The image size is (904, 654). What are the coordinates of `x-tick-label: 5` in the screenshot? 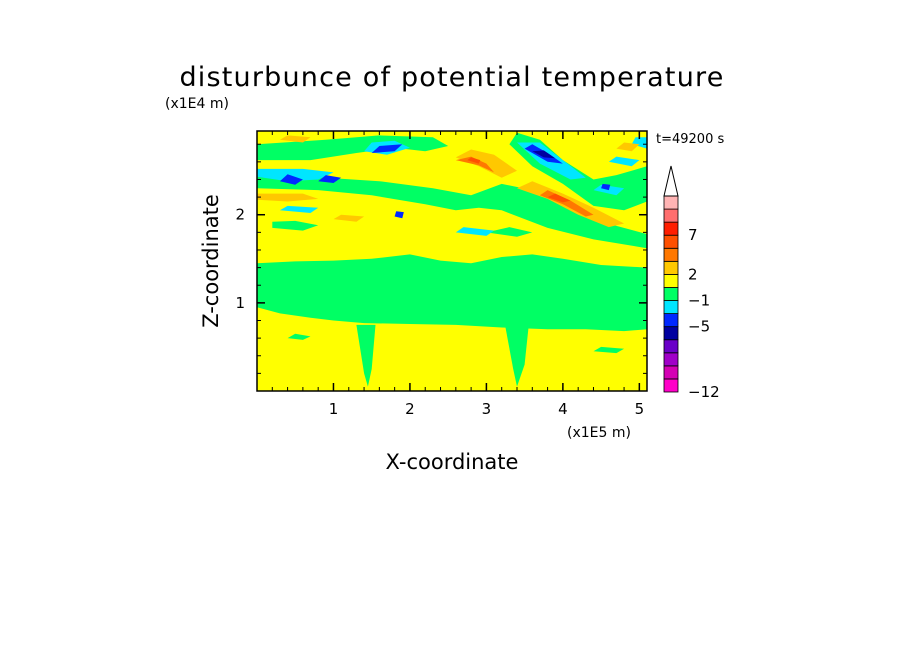 It's located at (640, 409).